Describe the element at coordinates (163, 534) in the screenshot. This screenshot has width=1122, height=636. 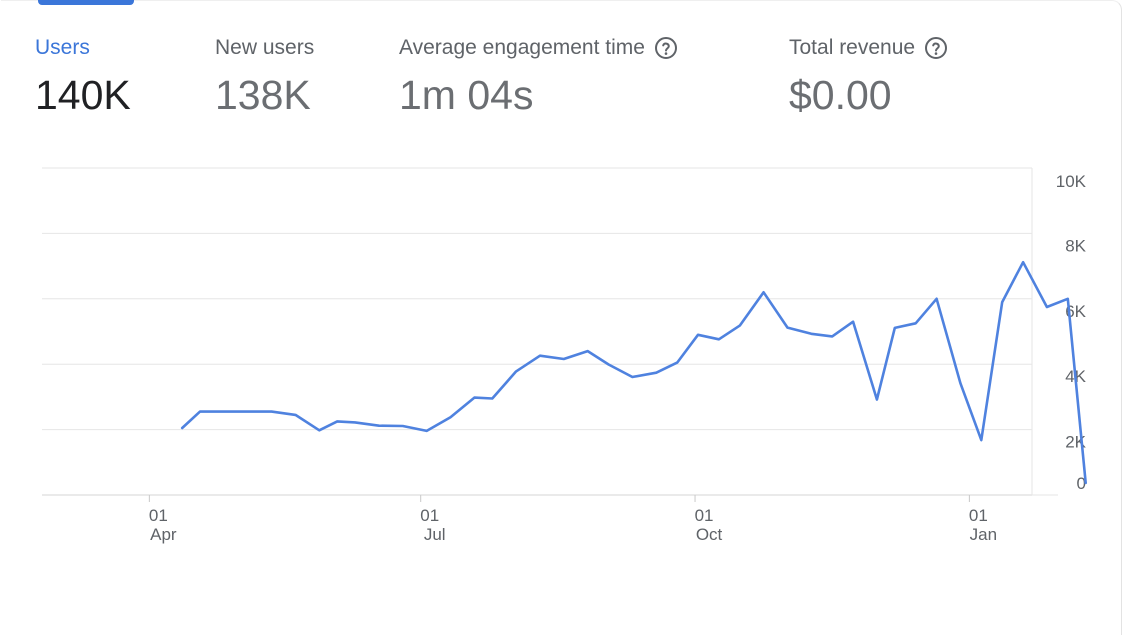
I see `x-tick-month-label: Apr` at that location.